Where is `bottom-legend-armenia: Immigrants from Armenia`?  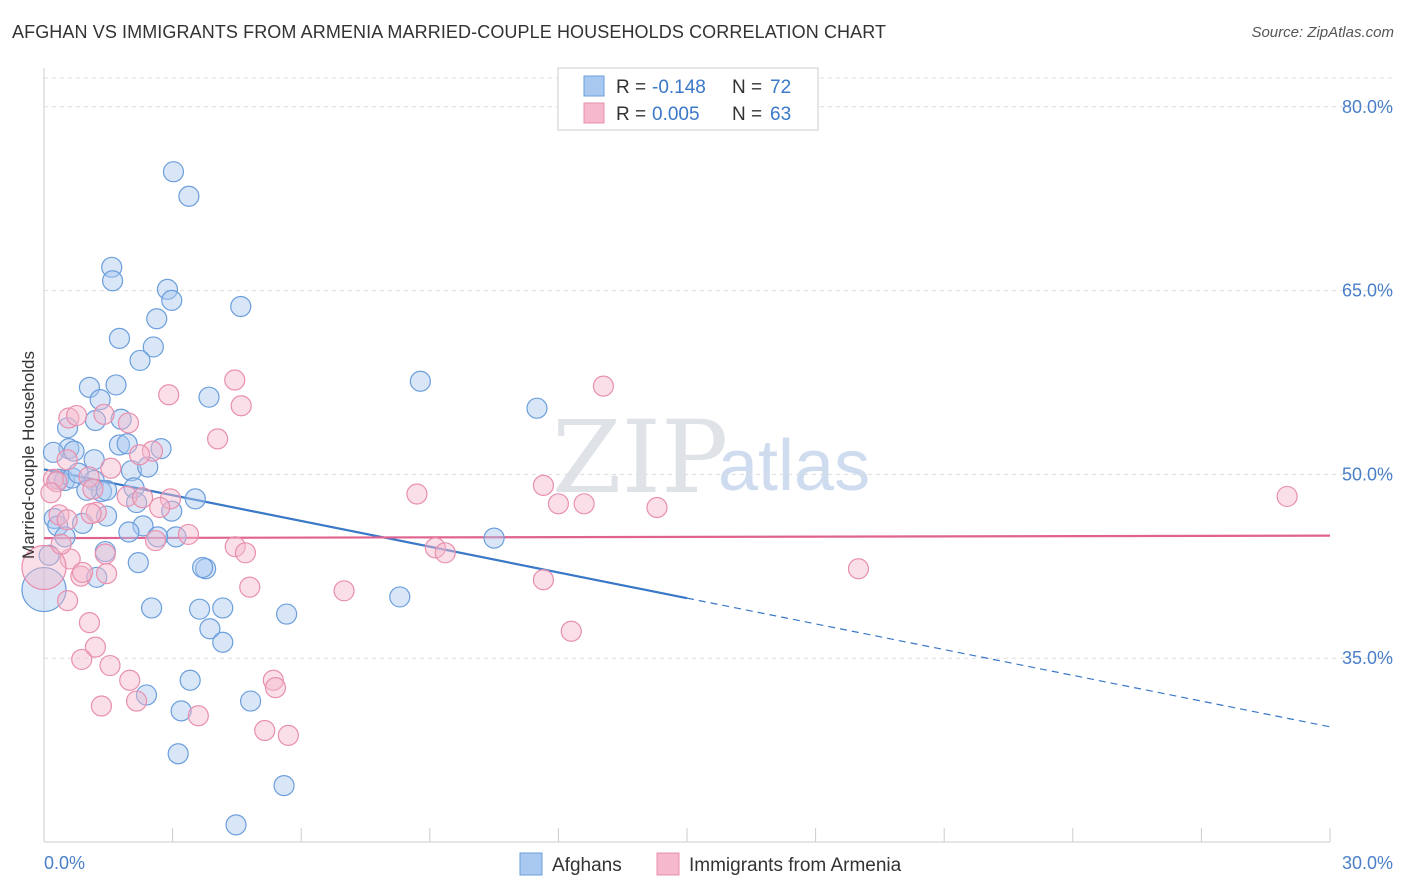
bottom-legend-armenia: Immigrants from Armenia is located at coordinates (795, 865).